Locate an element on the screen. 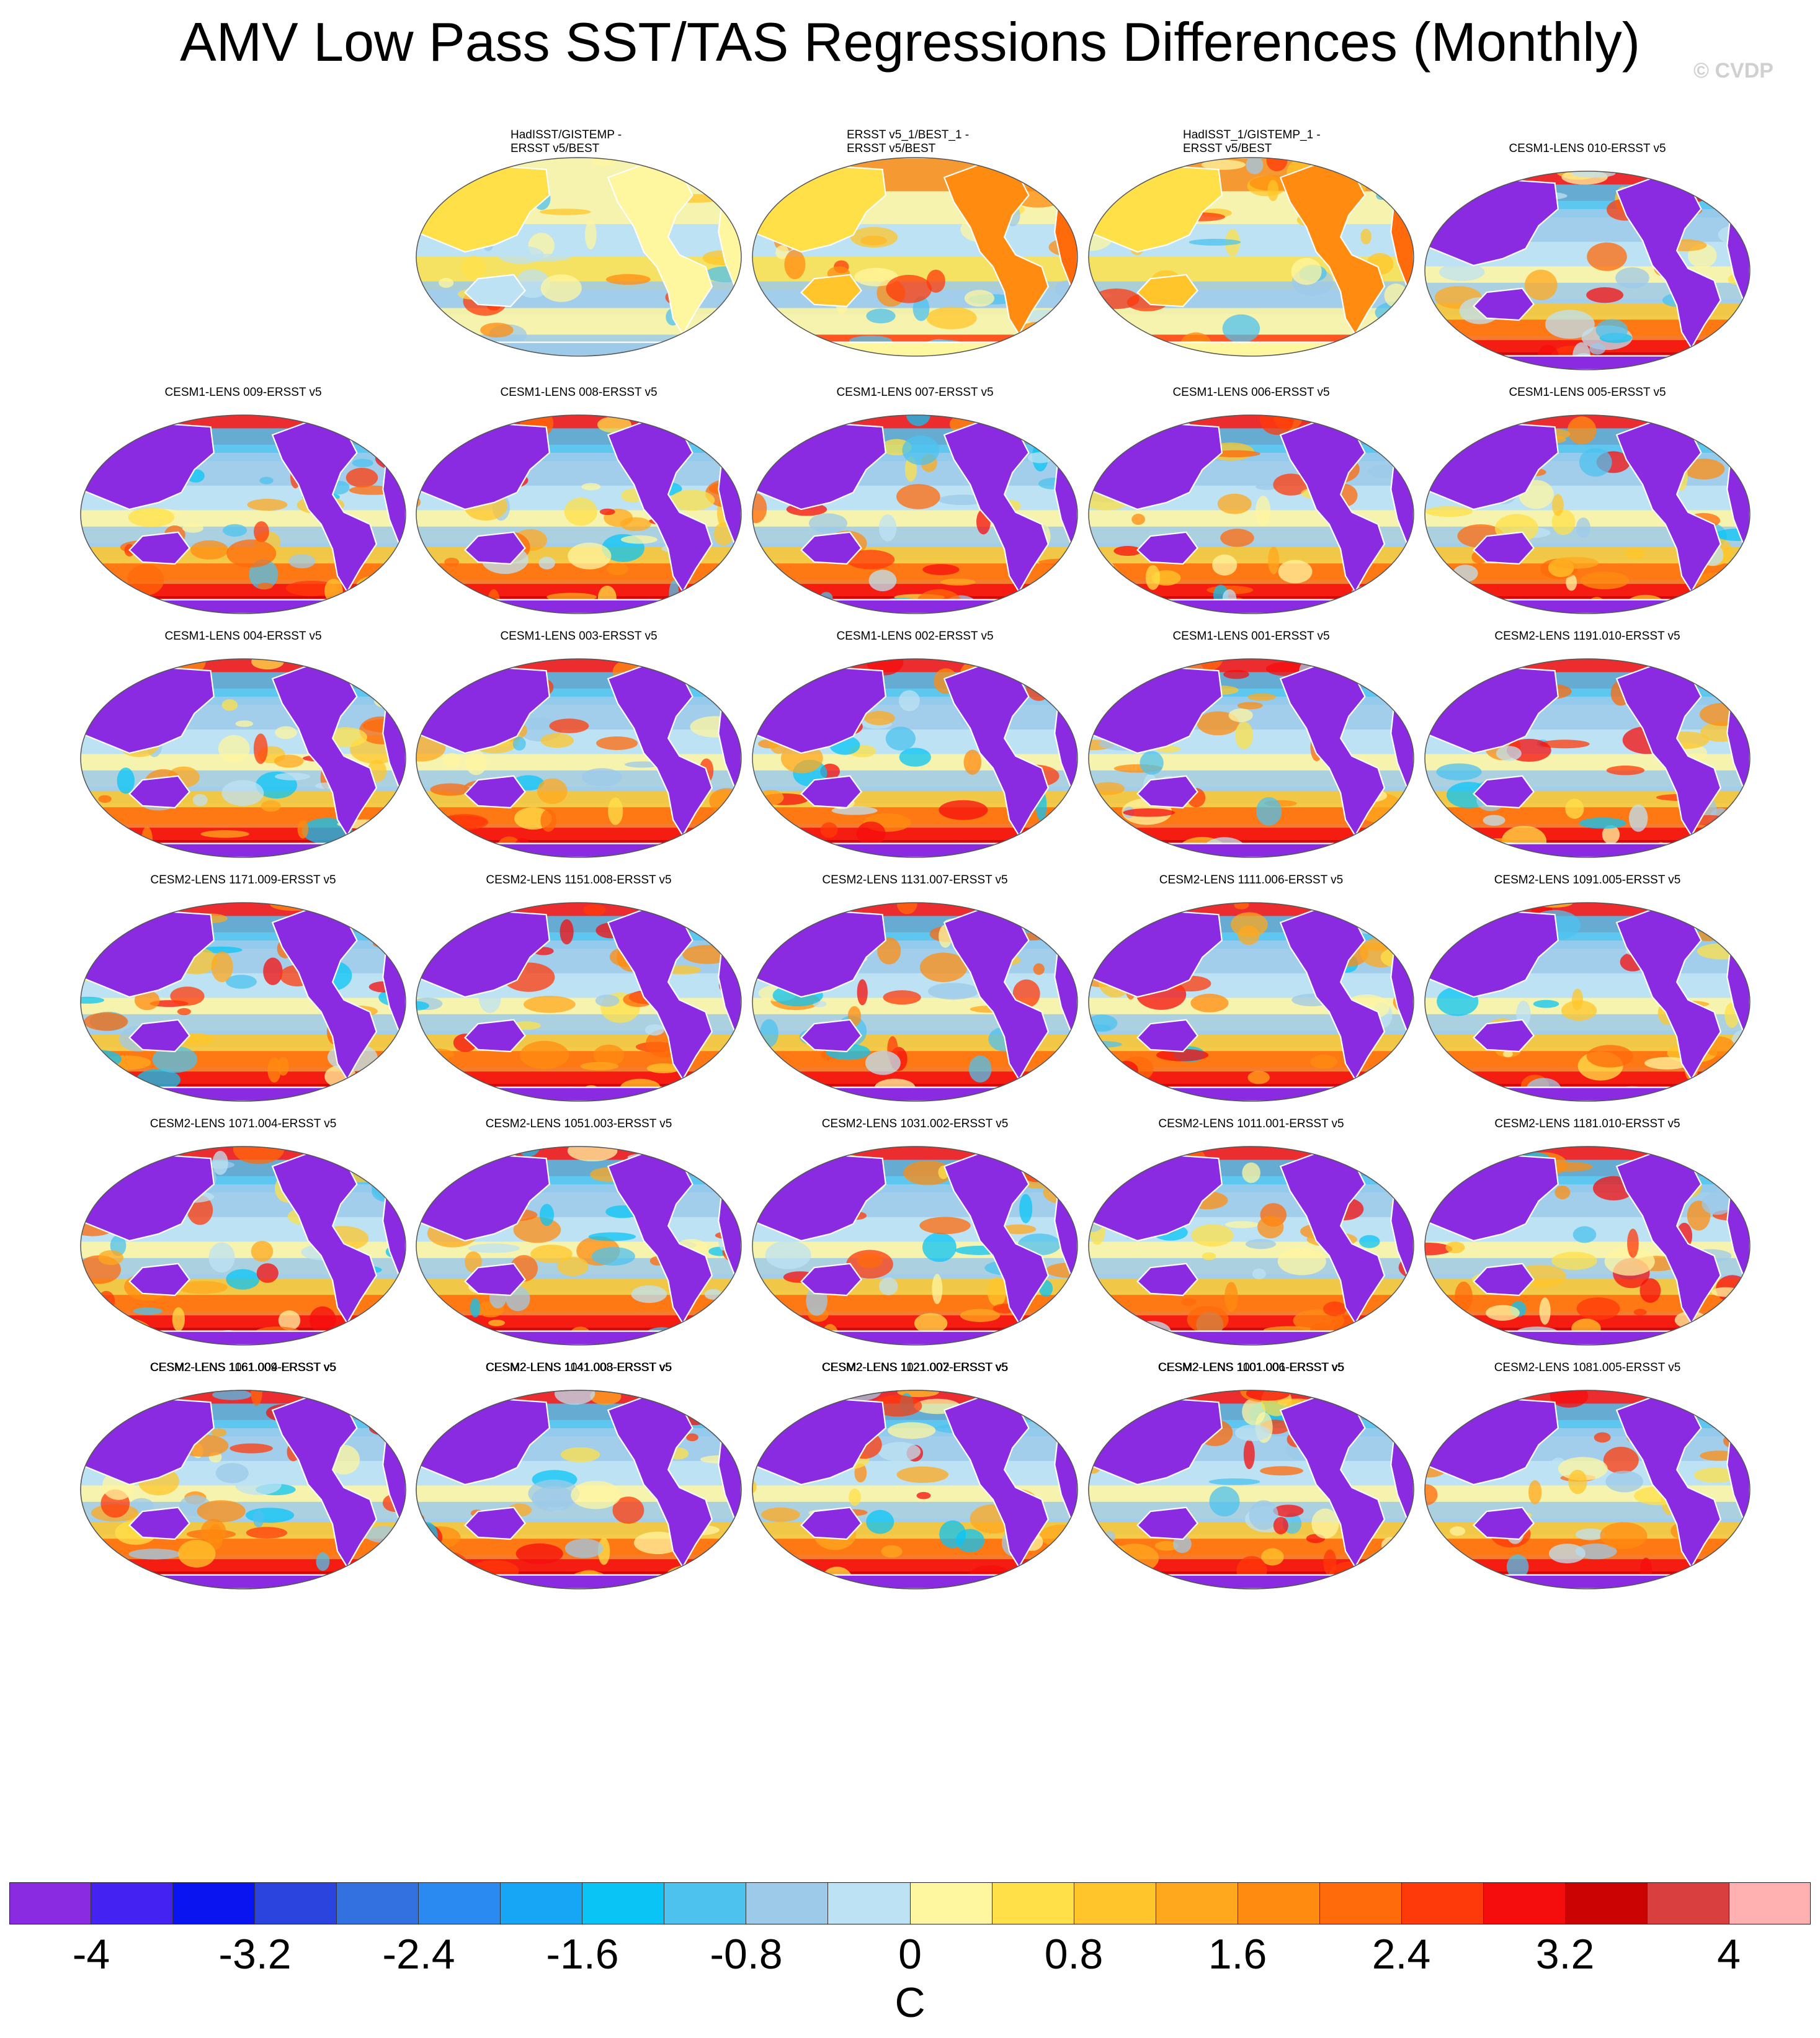  map-panel: CESM2-LENS 1111.006-ERSST v5 is located at coordinates (1251, 993).